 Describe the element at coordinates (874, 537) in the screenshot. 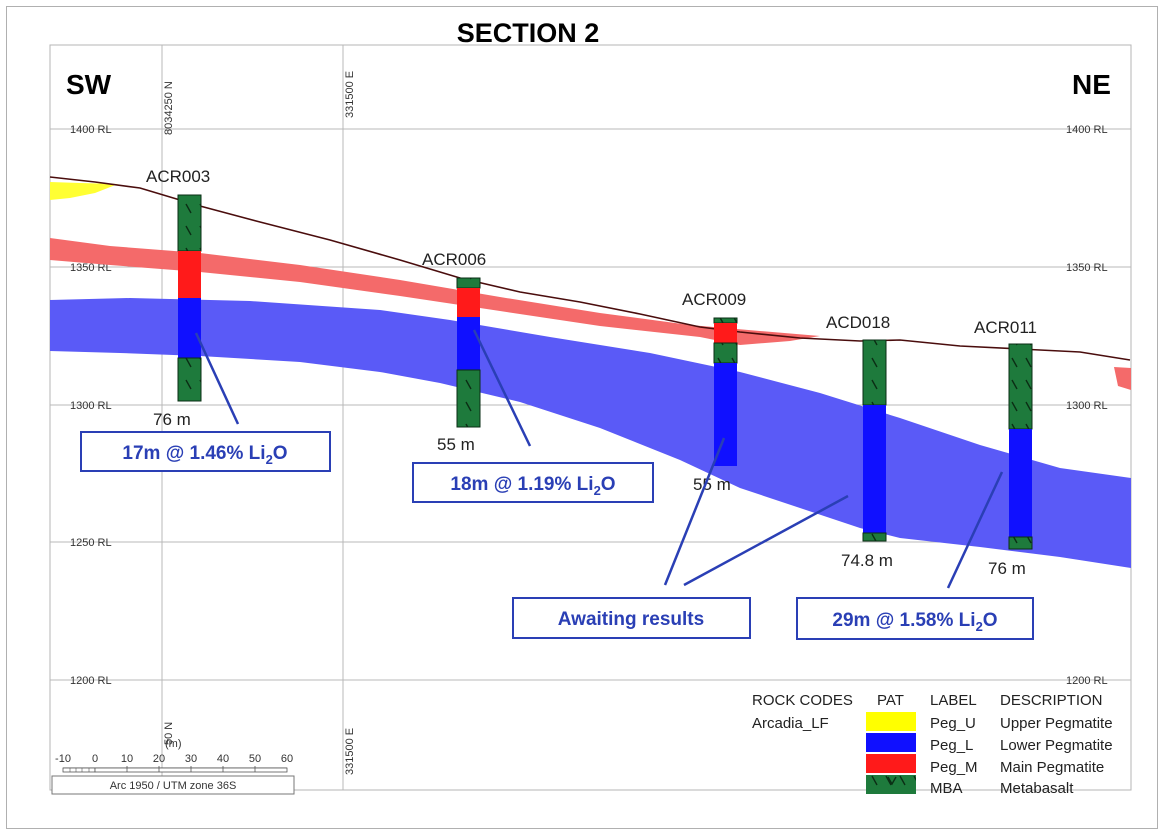

I see `hole-acd018-metabasalt-bottom` at that location.